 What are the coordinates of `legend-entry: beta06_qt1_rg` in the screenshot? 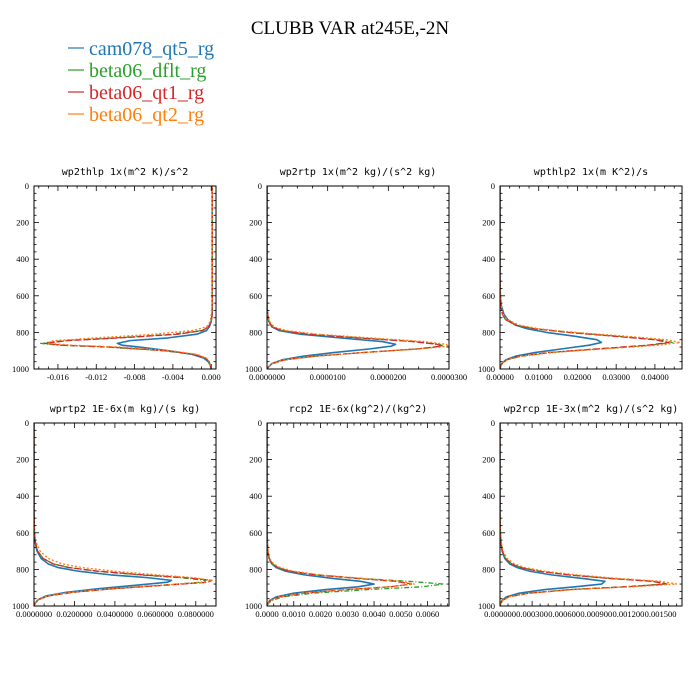 It's located at (136, 93).